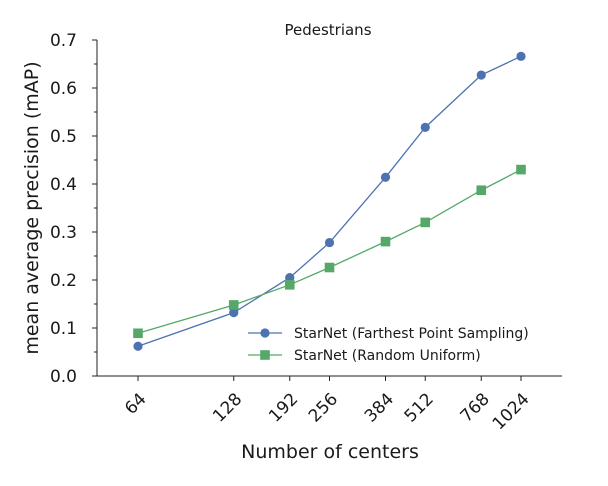 The width and height of the screenshot is (608, 486). I want to click on legend-label-2: StarNet (Random Uniform), so click(387, 356).